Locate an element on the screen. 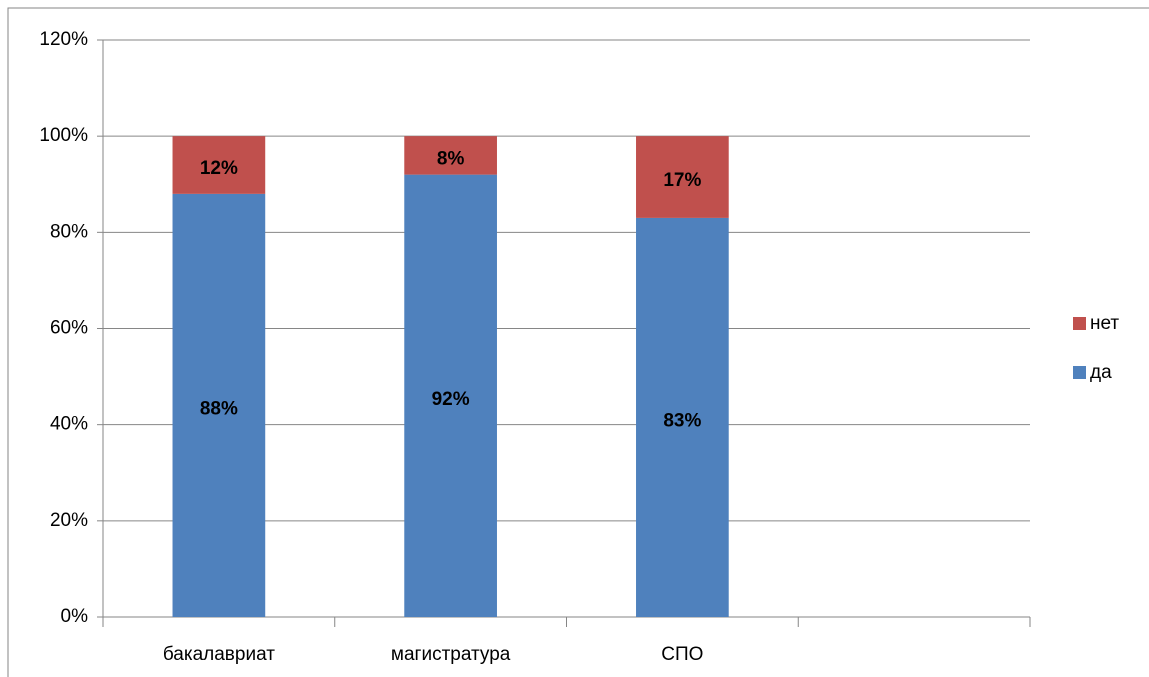 The image size is (1149, 677). data-label: 8% is located at coordinates (451, 158).